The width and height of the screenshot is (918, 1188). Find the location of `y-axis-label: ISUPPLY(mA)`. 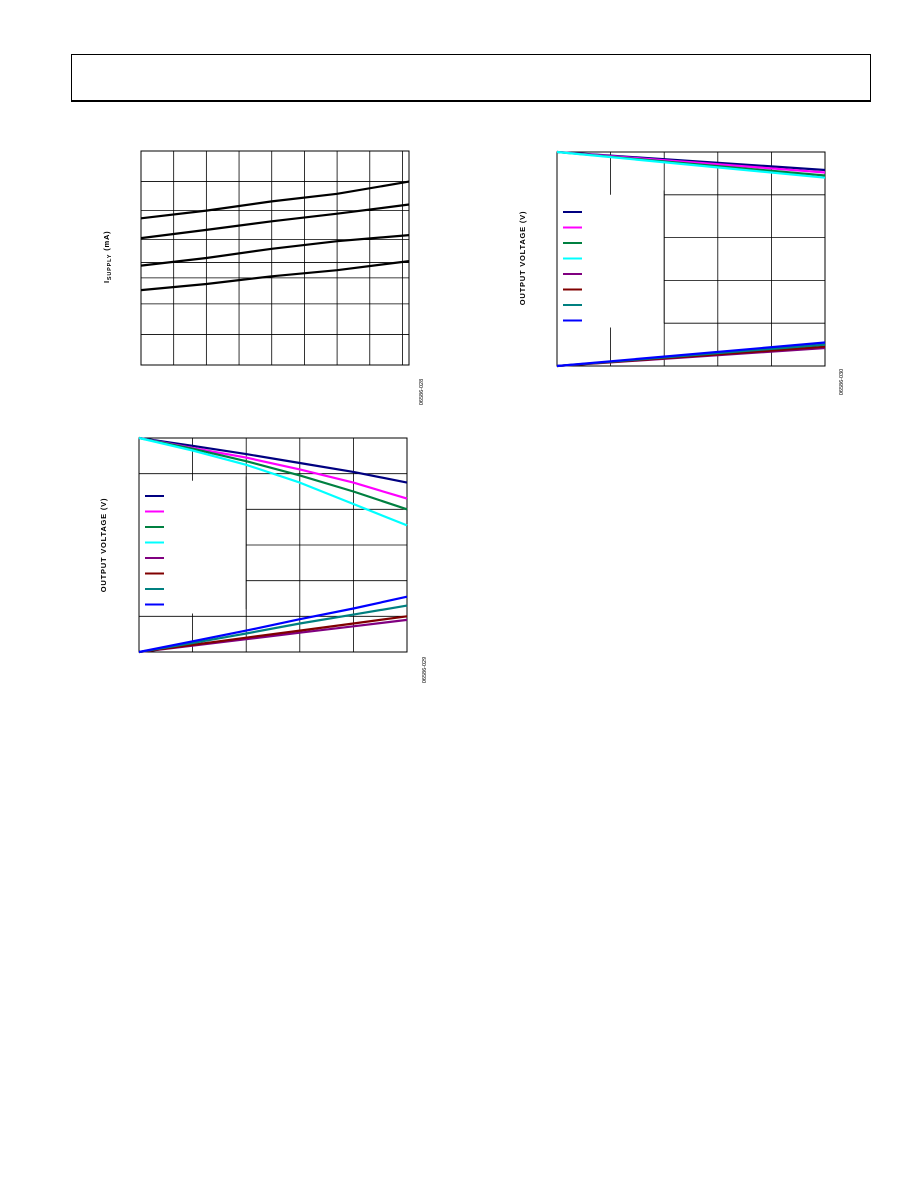

y-axis-label: ISUPPLY(mA) is located at coordinates (107, 257).